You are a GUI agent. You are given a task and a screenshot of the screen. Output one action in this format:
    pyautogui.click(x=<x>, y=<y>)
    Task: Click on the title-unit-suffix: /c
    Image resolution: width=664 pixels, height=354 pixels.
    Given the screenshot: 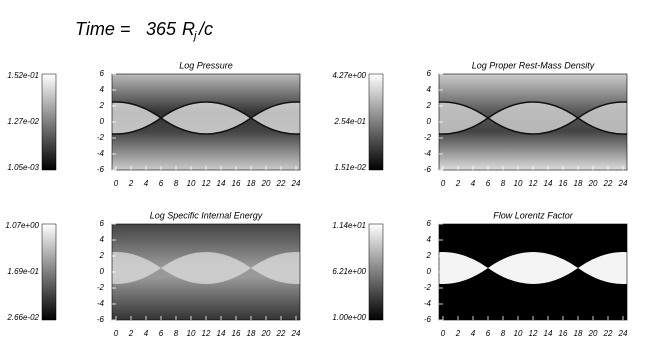 What is the action you would take?
    pyautogui.click(x=205, y=29)
    